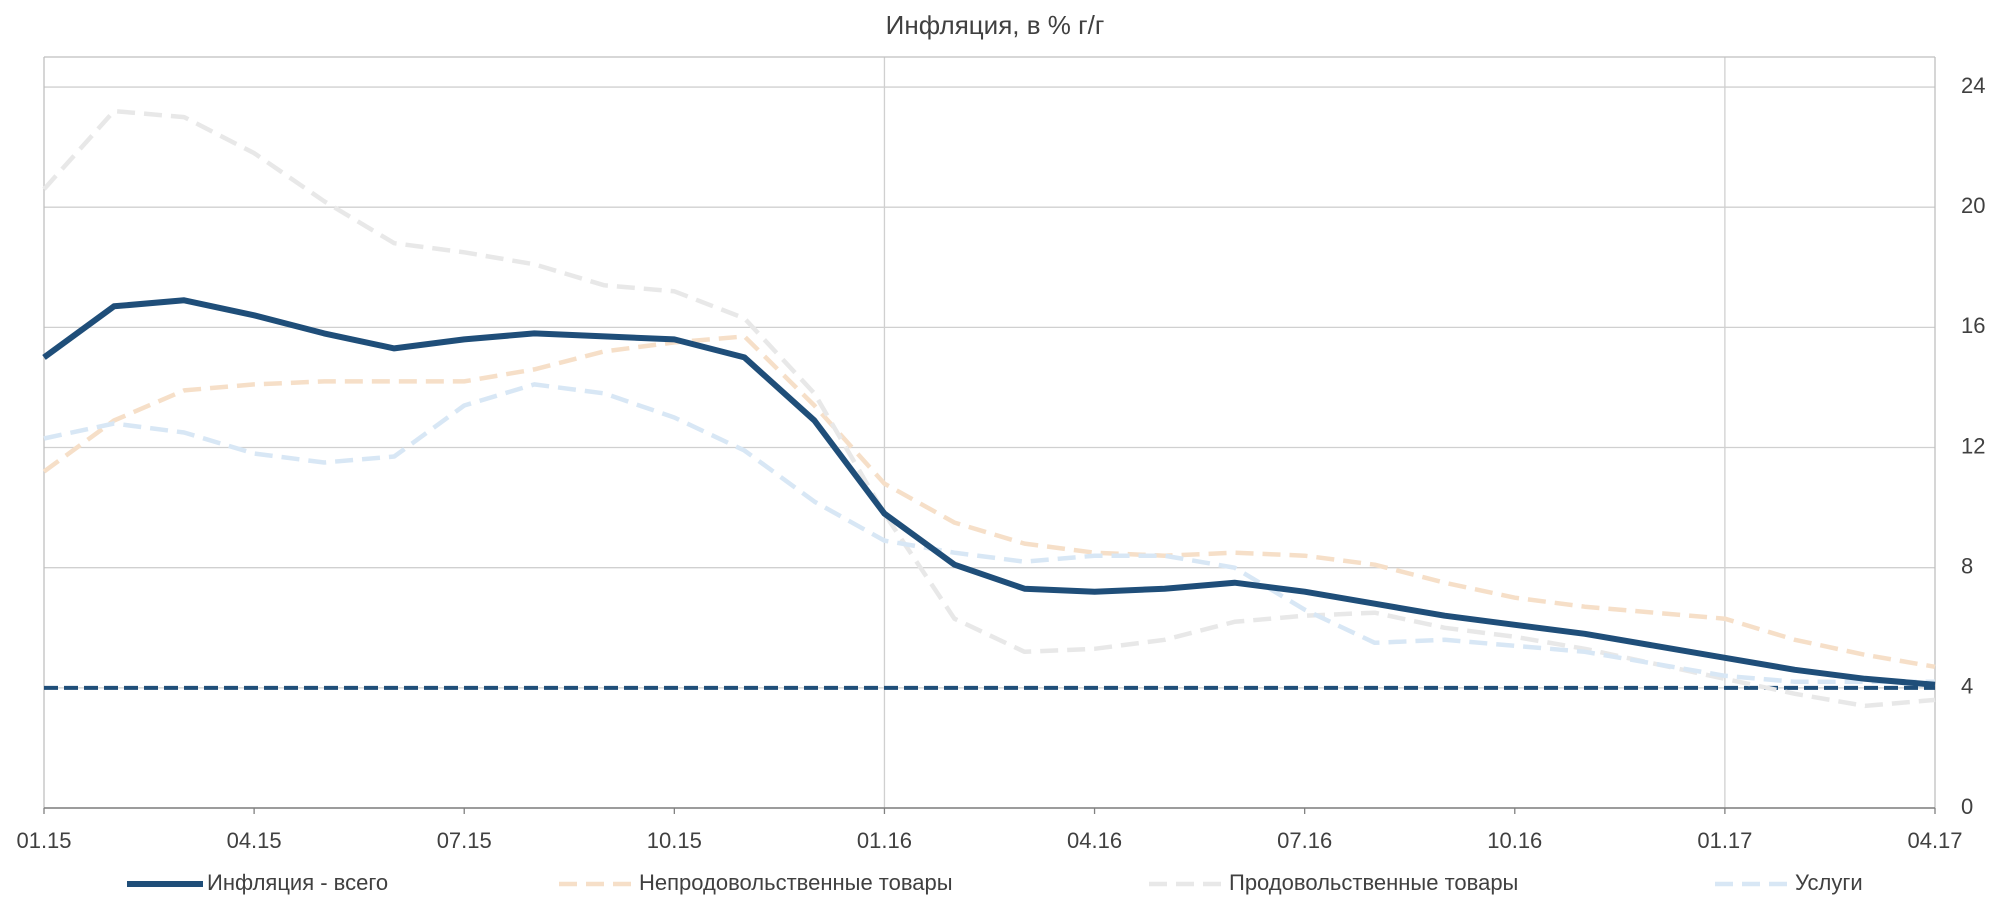 Image resolution: width=1991 pixels, height=898 pixels. I want to click on legend-label: Продовольственные товары, so click(1373, 882).